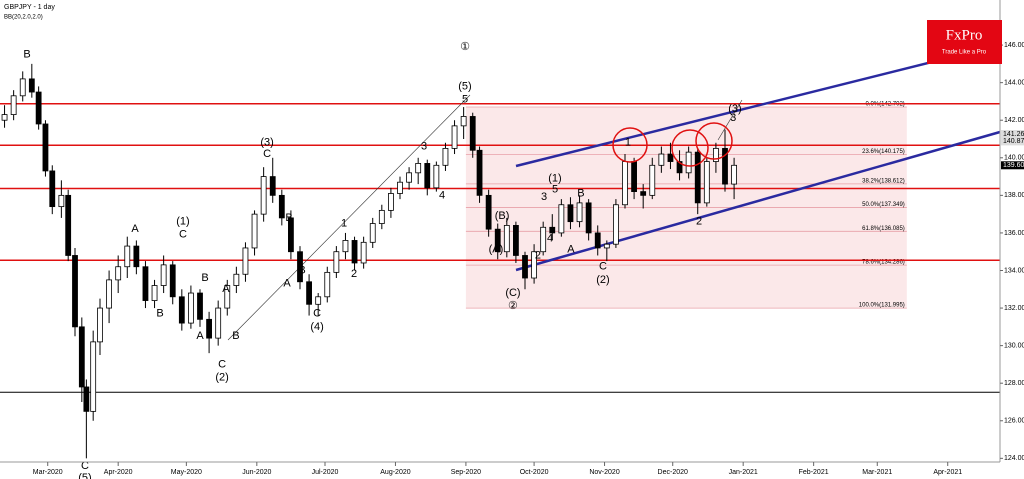  I want to click on y-tick-label: 128.000, so click(1014, 383).